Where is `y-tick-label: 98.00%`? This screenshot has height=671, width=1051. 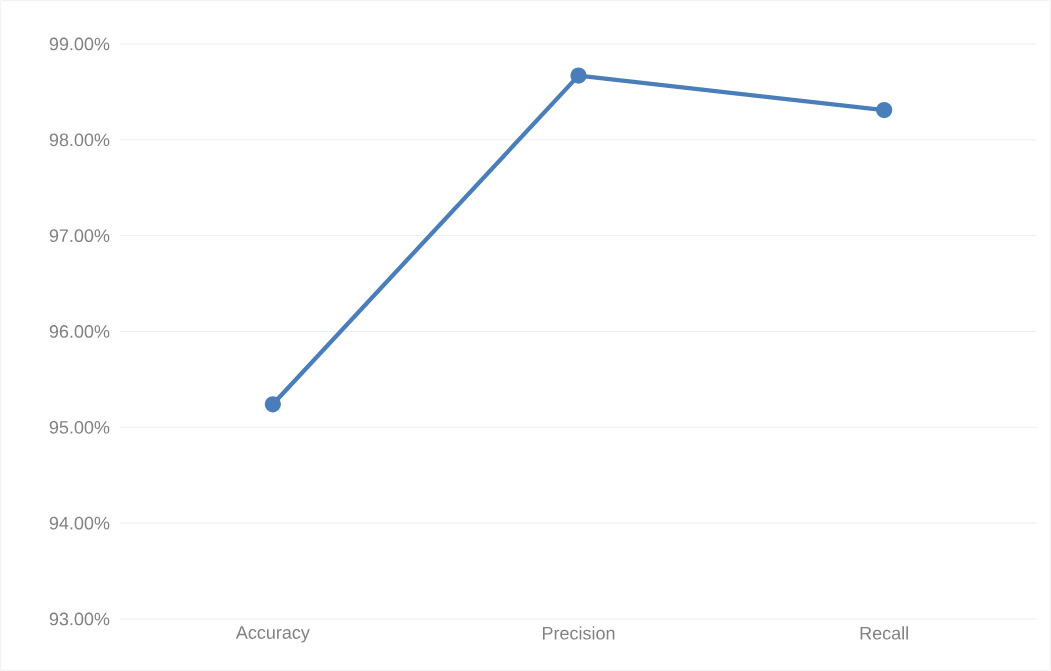 y-tick-label: 98.00% is located at coordinates (79, 140).